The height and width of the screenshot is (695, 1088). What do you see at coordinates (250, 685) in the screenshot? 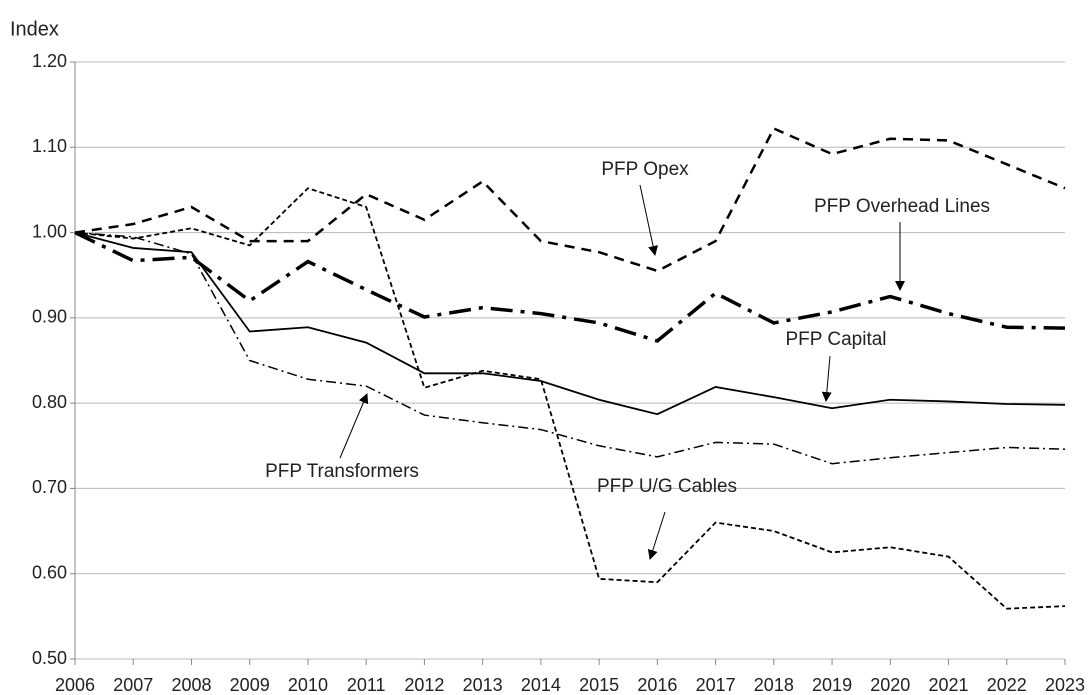
I see `x-tick-label: 2009` at bounding box center [250, 685].